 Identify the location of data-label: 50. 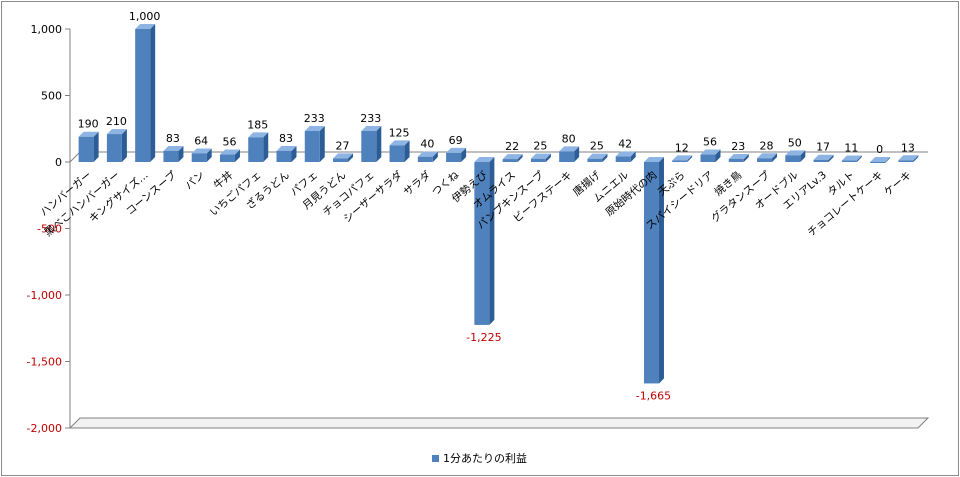
(795, 142).